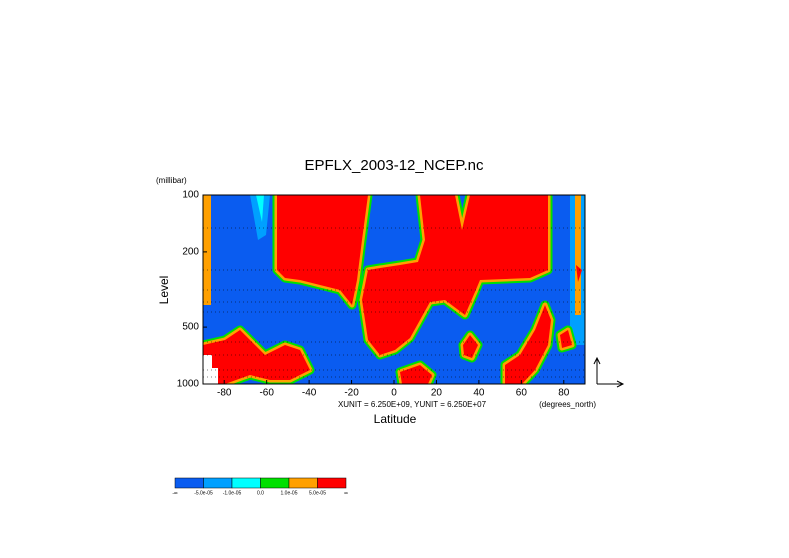 The width and height of the screenshot is (789, 558). What do you see at coordinates (190, 252) in the screenshot?
I see `y-tick-label: 200` at bounding box center [190, 252].